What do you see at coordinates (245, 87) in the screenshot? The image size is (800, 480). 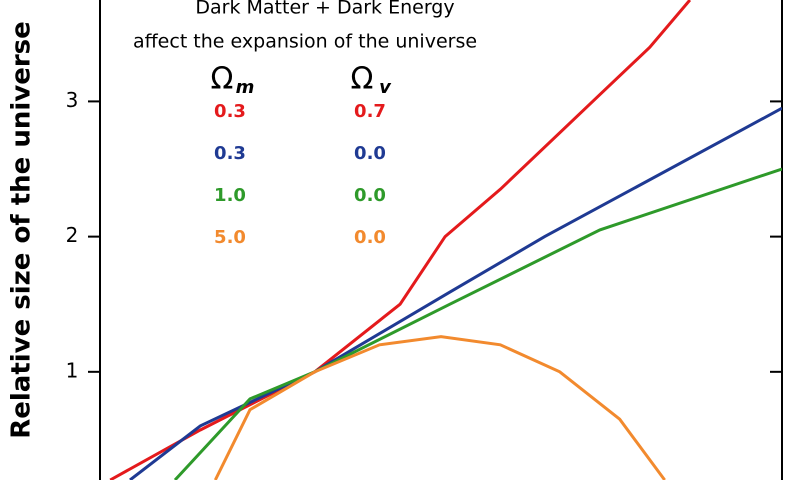 I see `legend-header-sub: m` at bounding box center [245, 87].